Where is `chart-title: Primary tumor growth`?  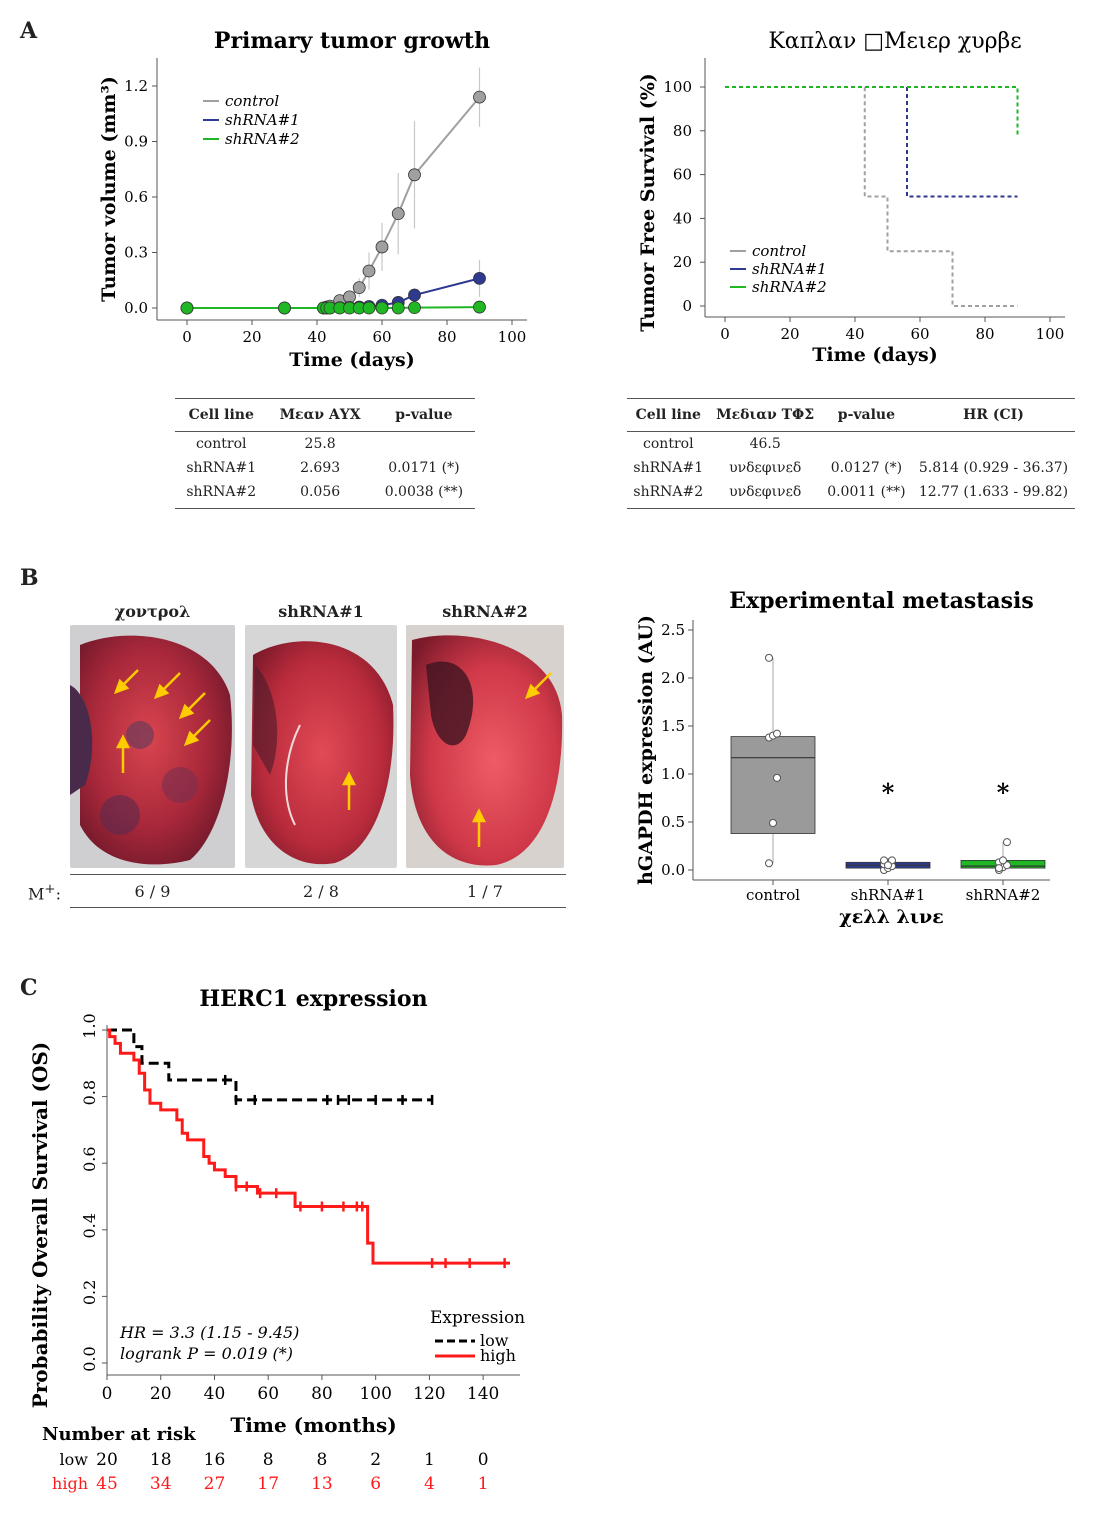 chart-title: Primary tumor growth is located at coordinates (352, 41).